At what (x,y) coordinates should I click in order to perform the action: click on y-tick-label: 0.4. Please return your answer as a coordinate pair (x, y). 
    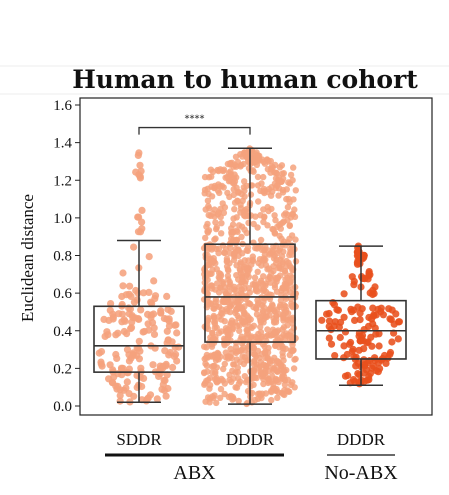
    Looking at the image, I should click on (62, 332).